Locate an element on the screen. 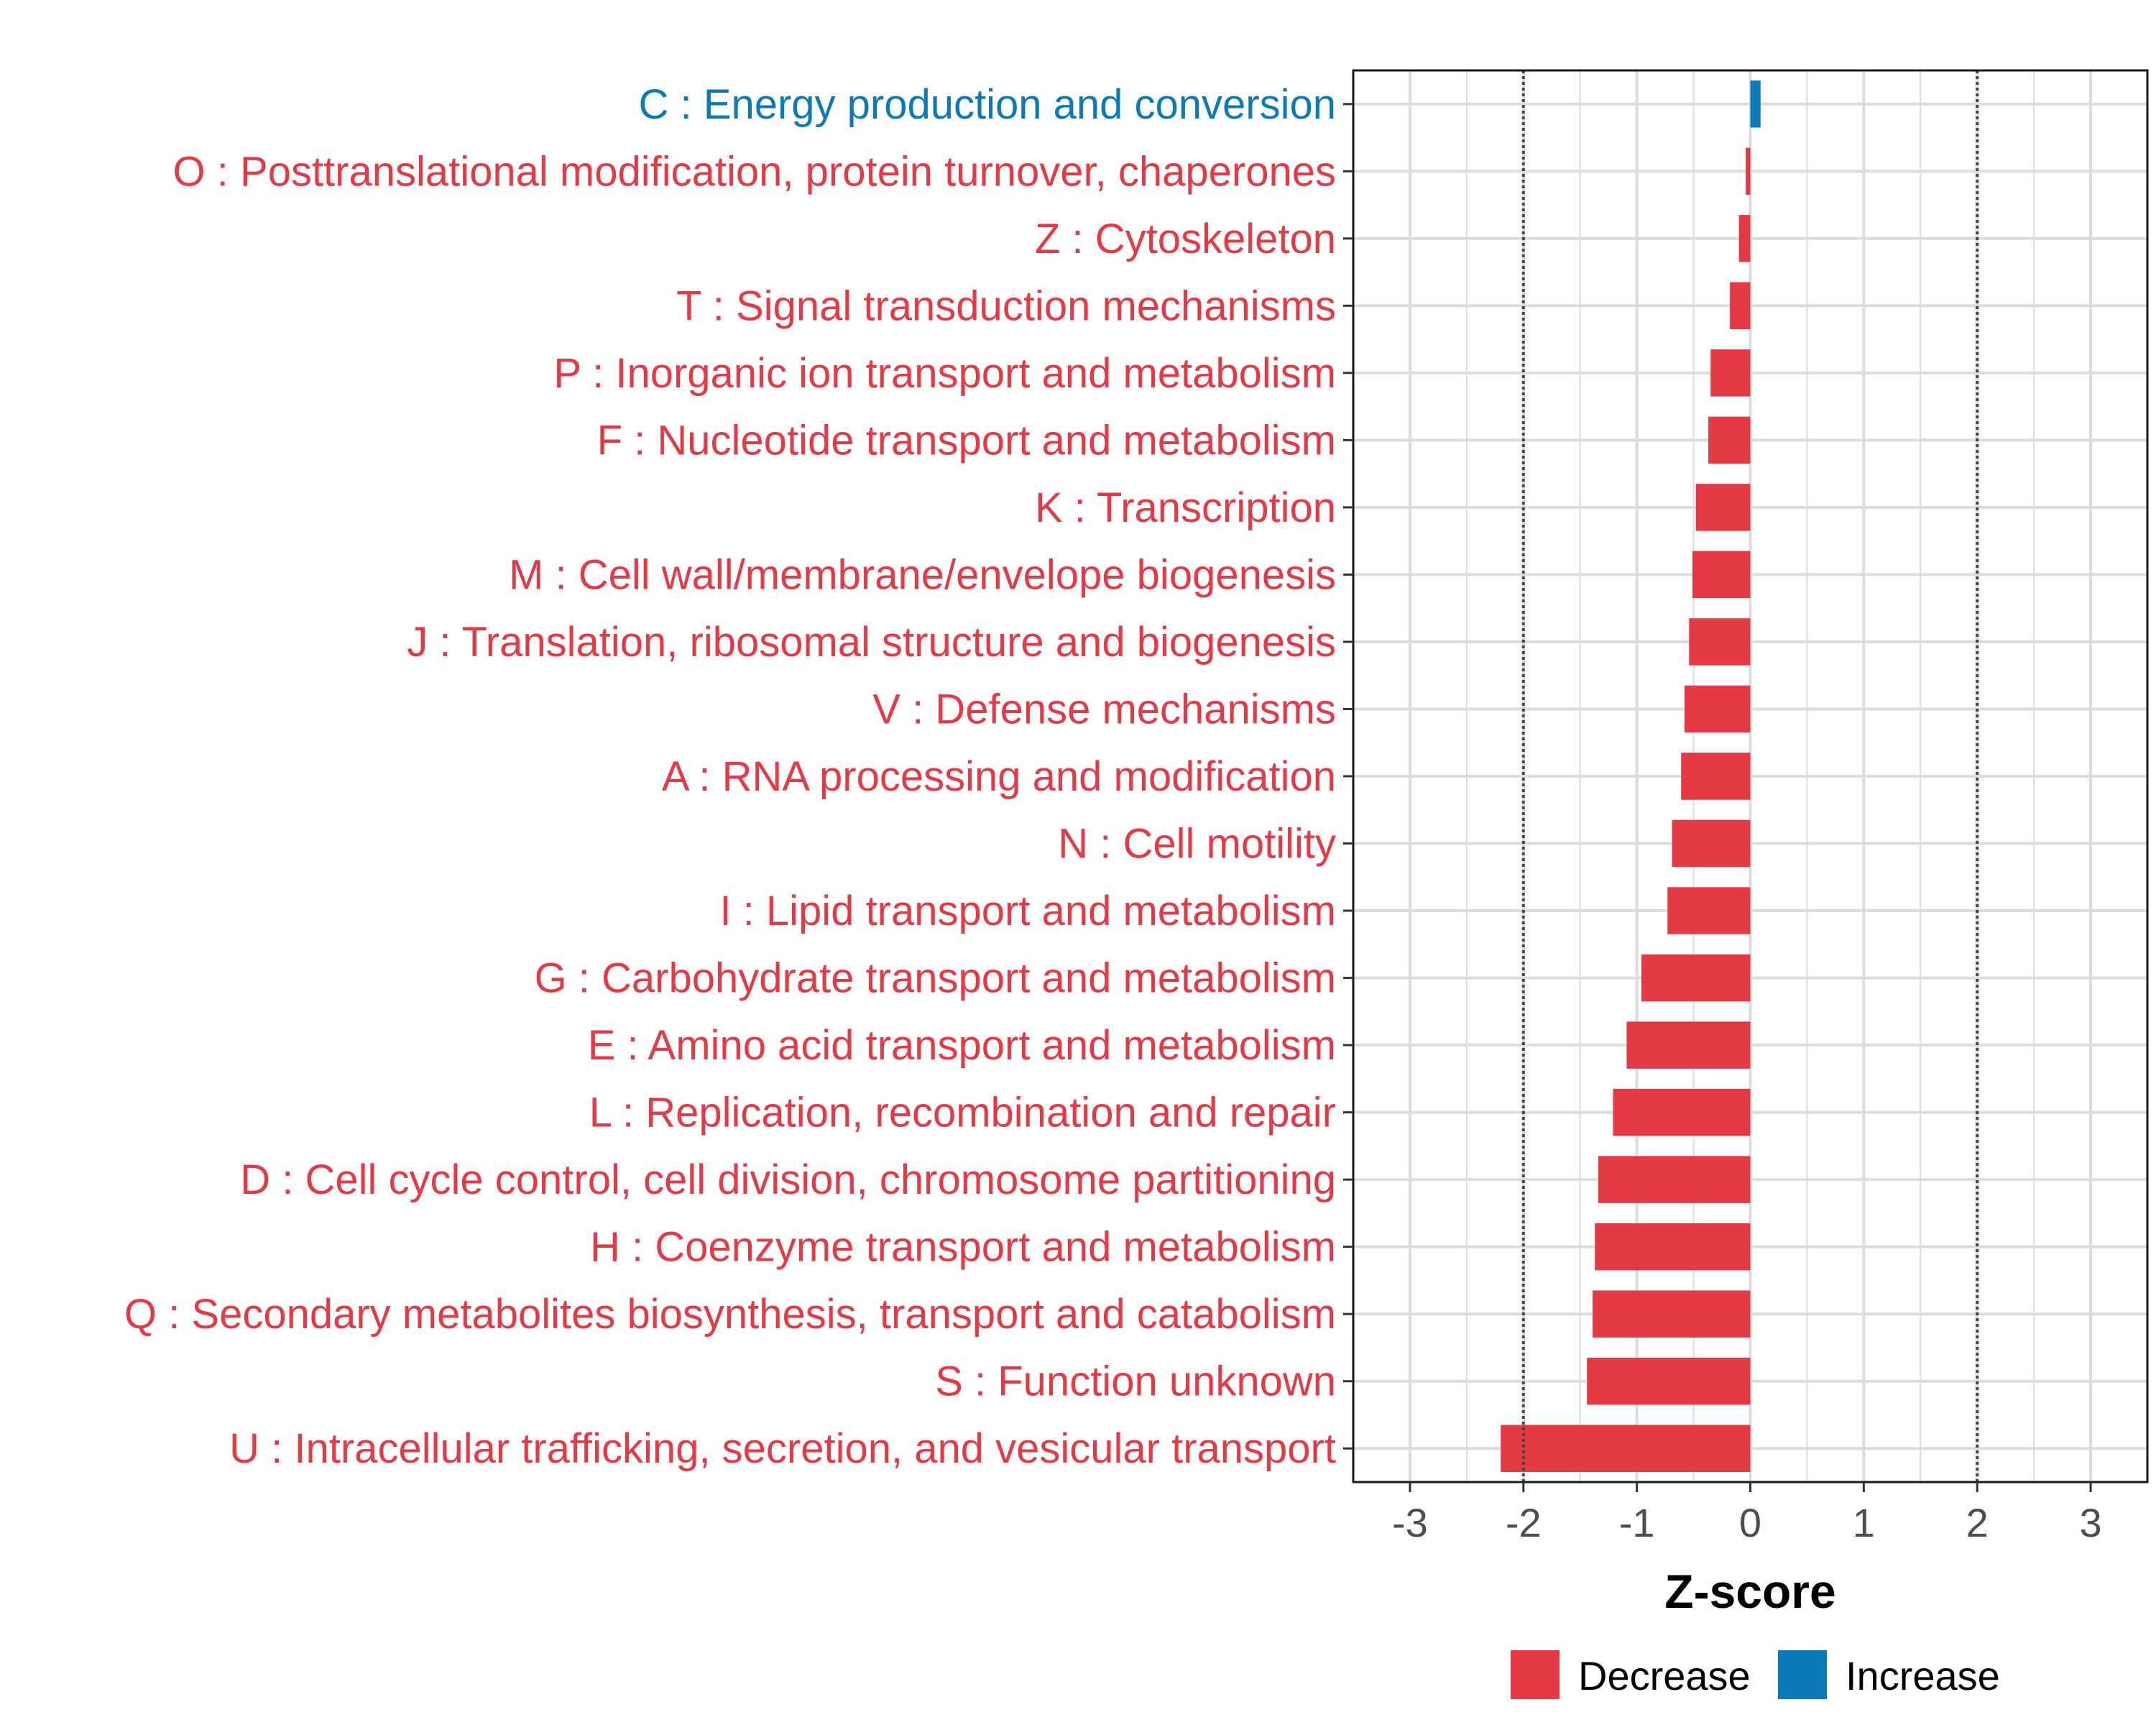 The width and height of the screenshot is (2156, 1725). category-label: K : Transcription is located at coordinates (1186, 507).